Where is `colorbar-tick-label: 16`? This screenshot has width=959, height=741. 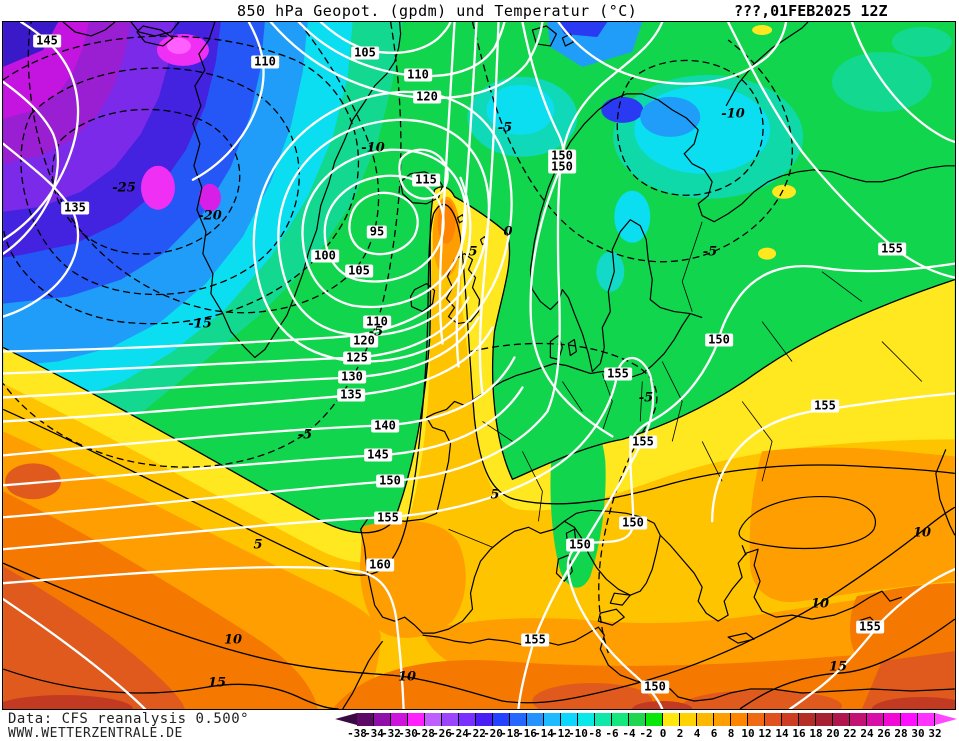 colorbar-tick-label: 16 is located at coordinates (799, 733).